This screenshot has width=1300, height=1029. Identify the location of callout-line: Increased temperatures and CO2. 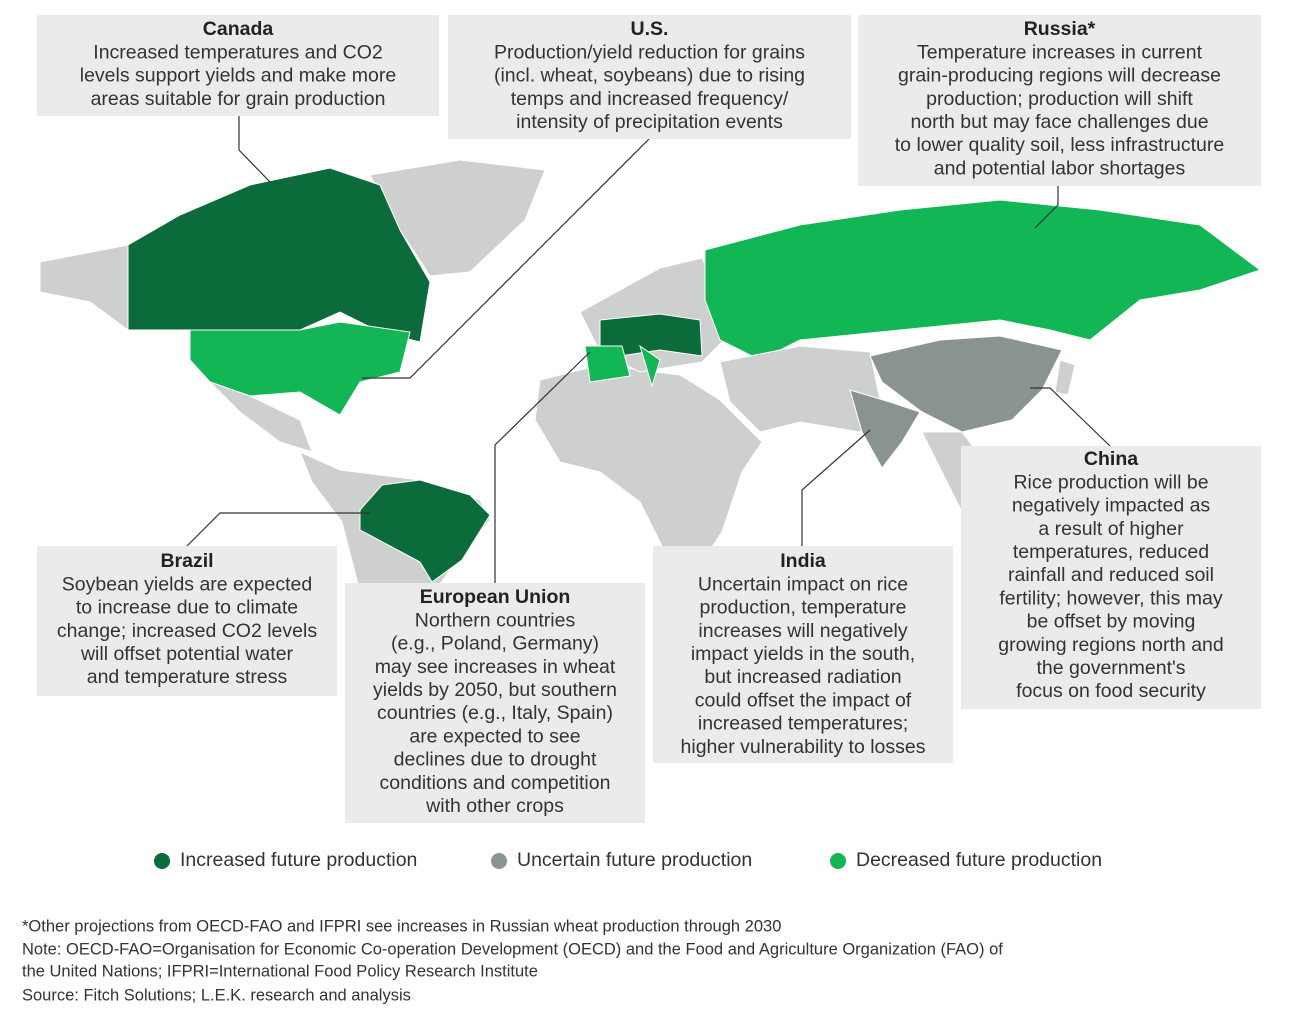
(237, 52).